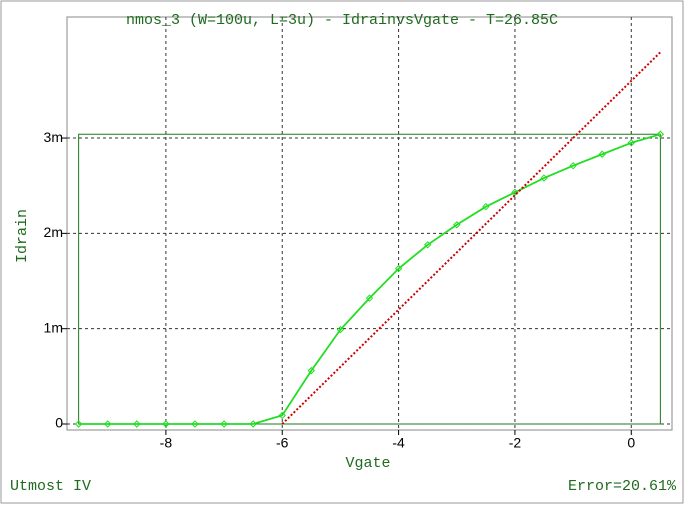 The image size is (685, 510). What do you see at coordinates (59, 423) in the screenshot?
I see `y-tick-label: 0` at bounding box center [59, 423].